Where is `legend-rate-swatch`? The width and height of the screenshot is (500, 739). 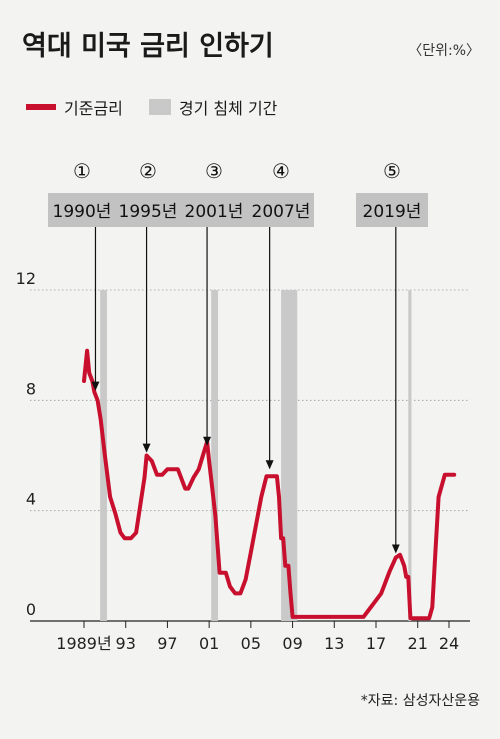
legend-rate-swatch is located at coordinates (41, 107).